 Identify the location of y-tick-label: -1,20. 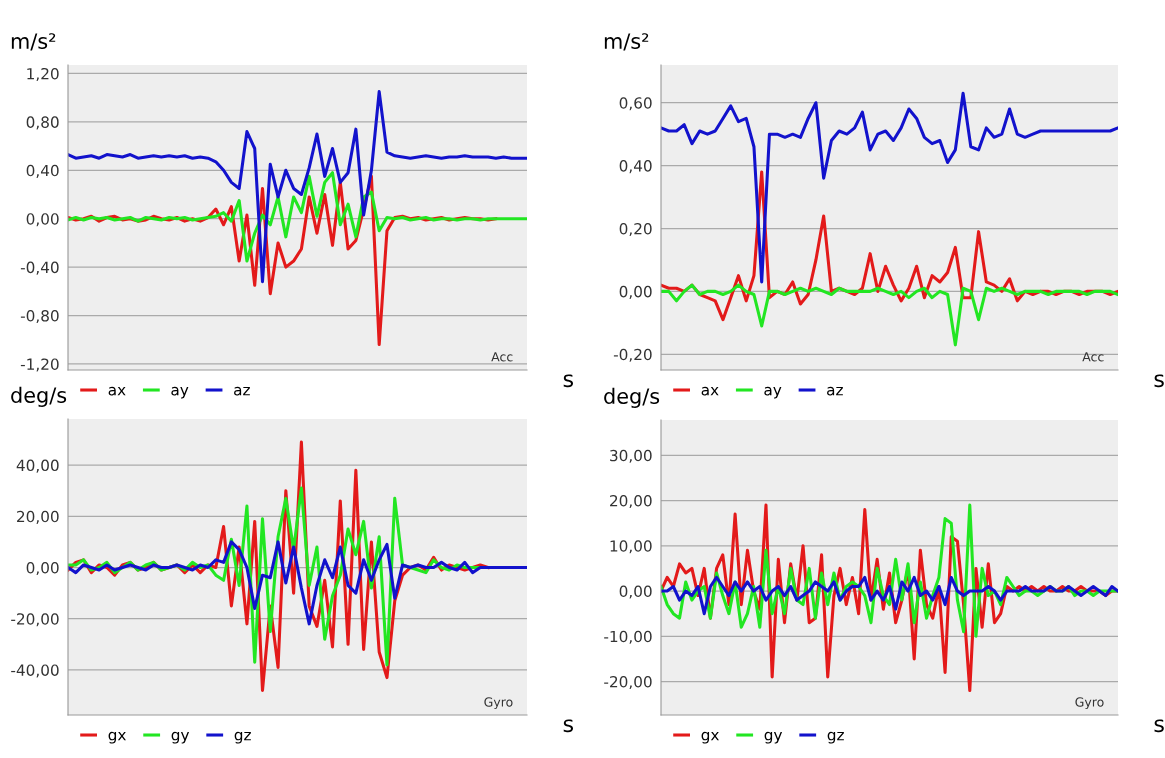
(39, 365).